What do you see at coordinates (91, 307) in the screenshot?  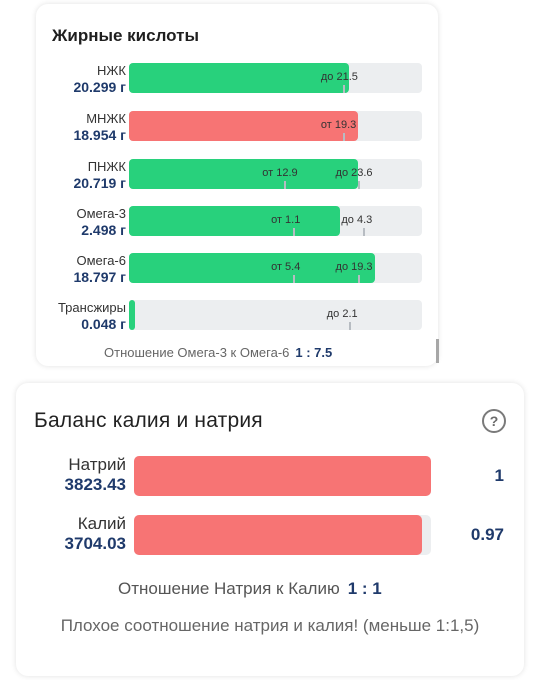 I see `fatty-acid-label: Трансжиры` at bounding box center [91, 307].